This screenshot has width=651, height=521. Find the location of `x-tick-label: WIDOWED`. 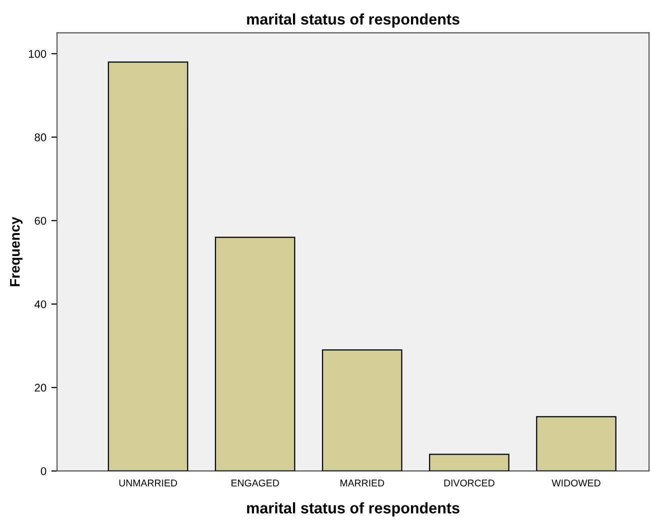

x-tick-label: WIDOWED is located at coordinates (576, 483).